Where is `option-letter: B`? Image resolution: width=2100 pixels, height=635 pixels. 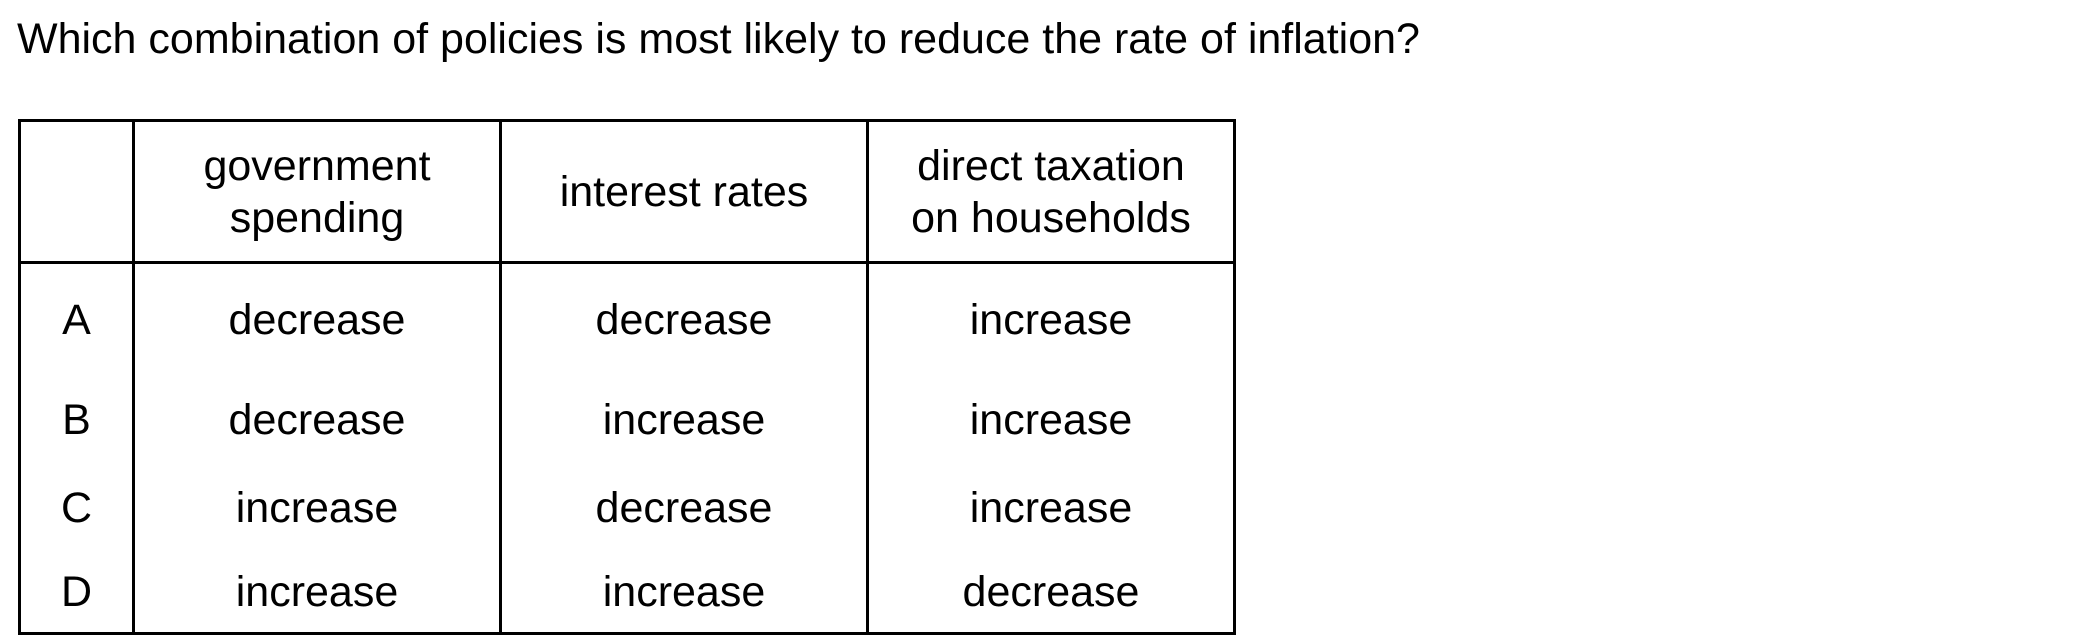 option-letter: B is located at coordinates (76, 420).